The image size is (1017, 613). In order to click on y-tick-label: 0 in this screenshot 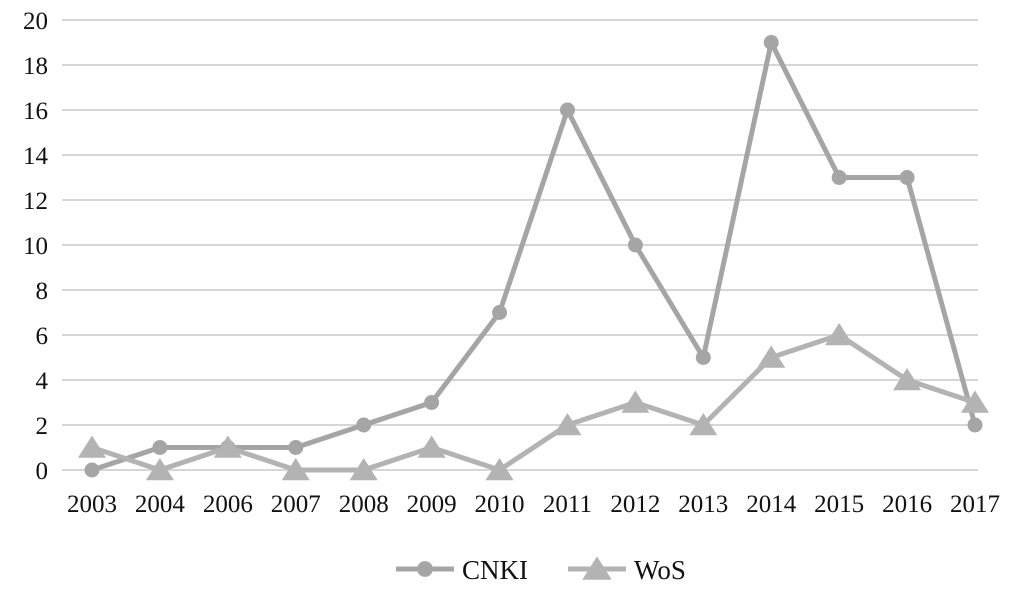, I will do `click(42, 471)`.